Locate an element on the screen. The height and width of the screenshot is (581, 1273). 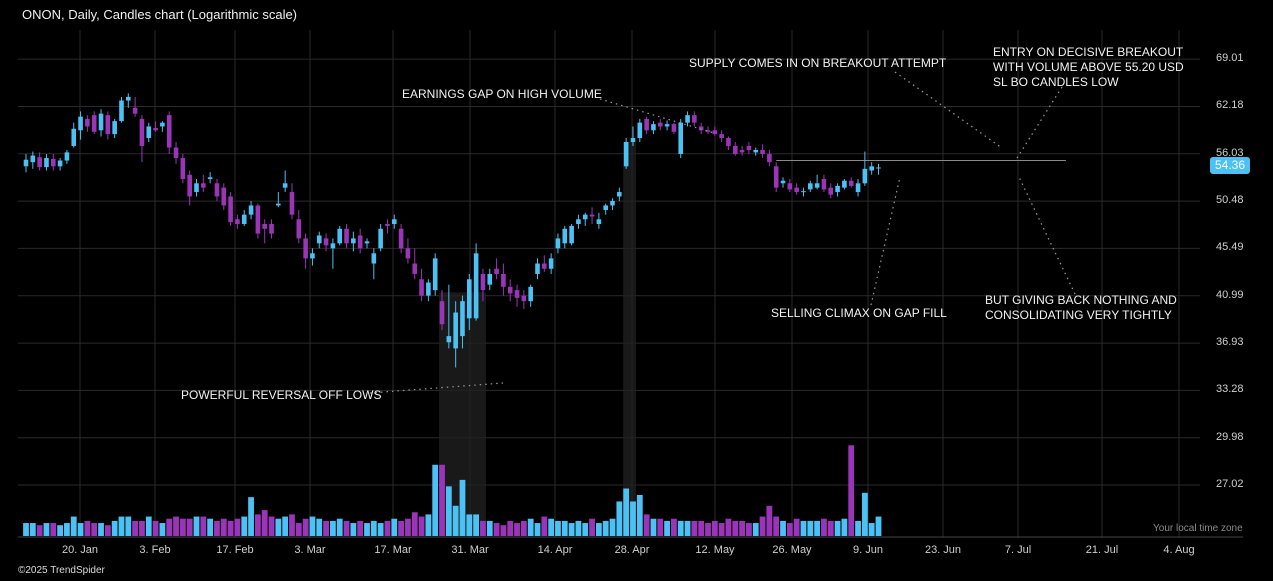
annotation-earnings-gap: EARNINGS GAP ON HIGH VOLUME is located at coordinates (502, 94).